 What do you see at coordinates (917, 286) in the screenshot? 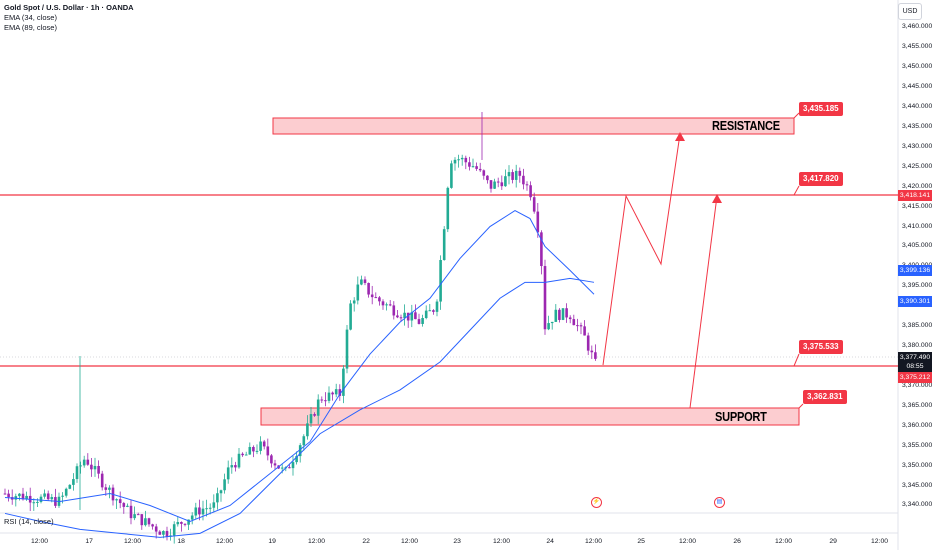
I see `price-tick: 3,395.000` at bounding box center [917, 286].